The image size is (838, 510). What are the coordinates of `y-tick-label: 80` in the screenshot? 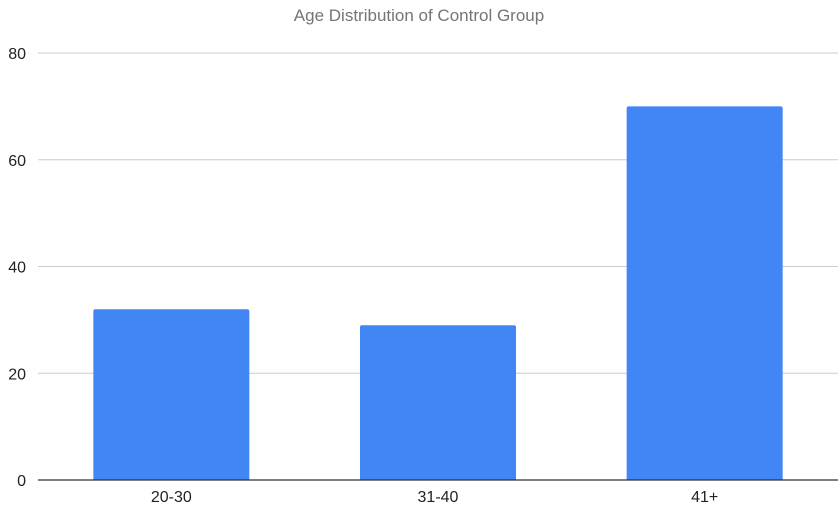 It's located at (17, 54).